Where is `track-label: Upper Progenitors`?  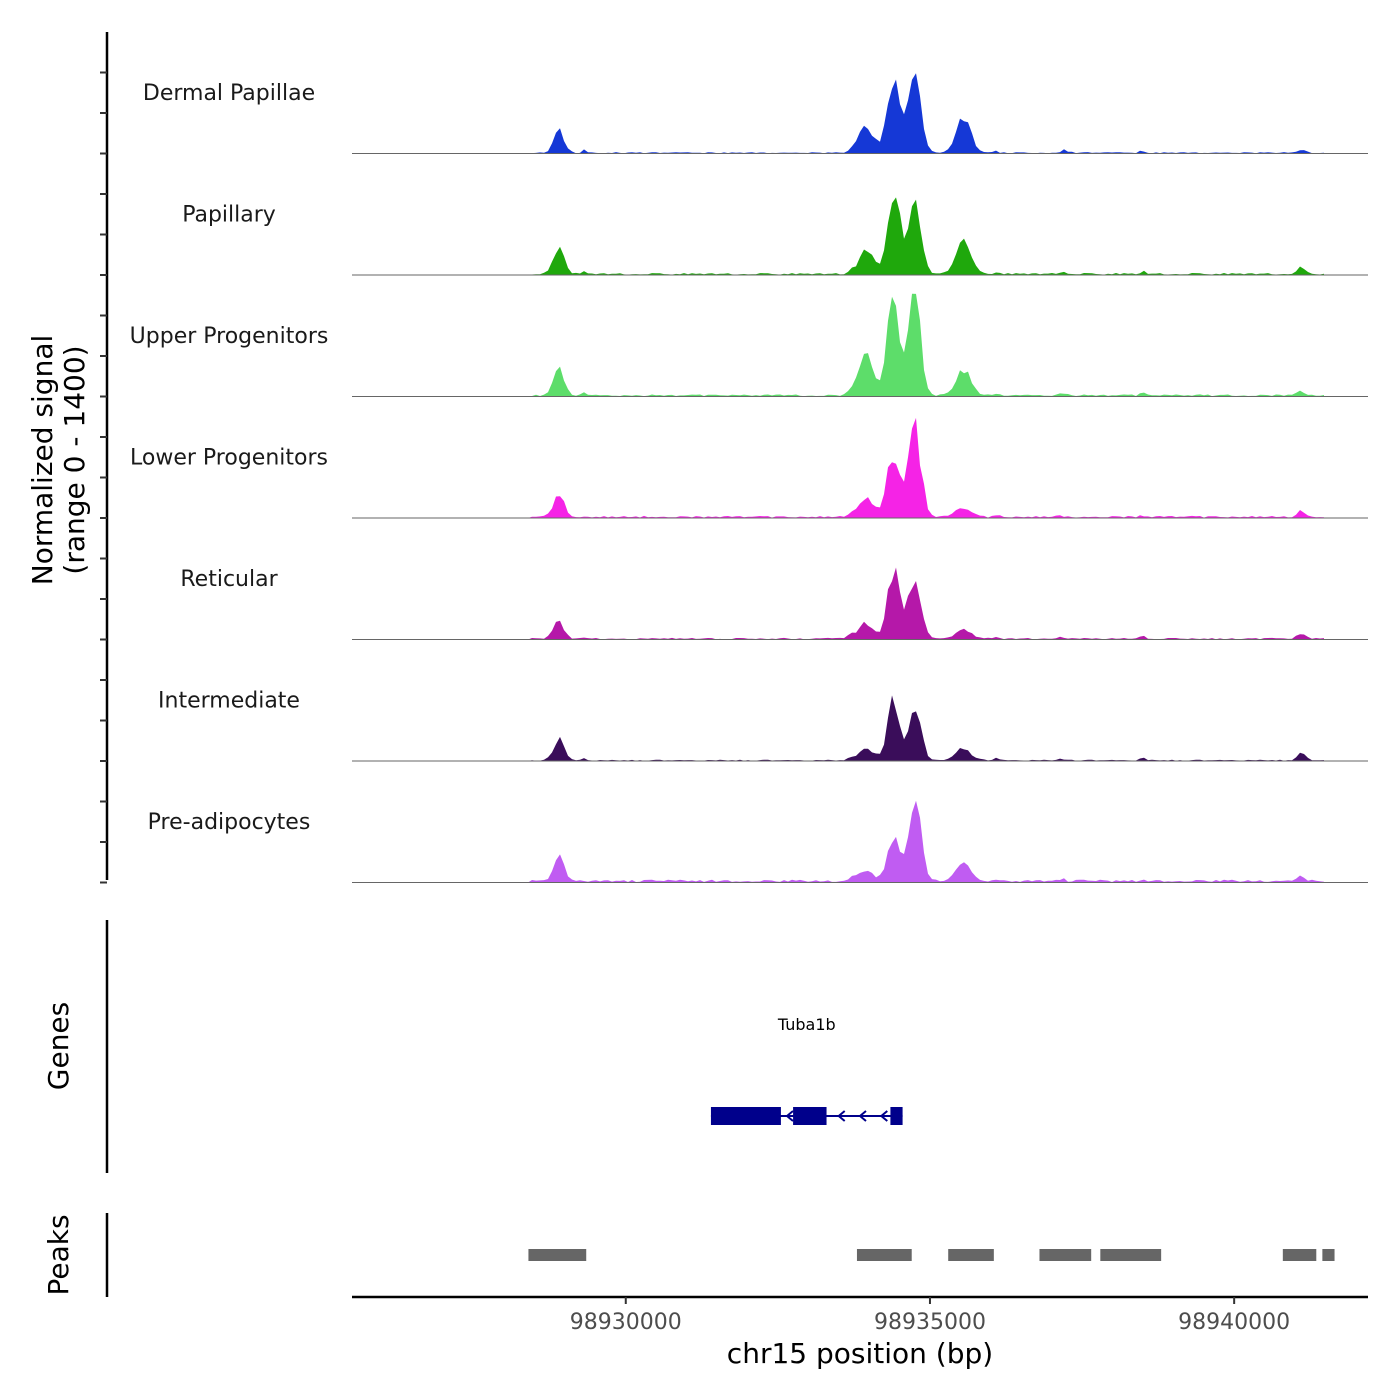
track-label: Upper Progenitors is located at coordinates (229, 336).